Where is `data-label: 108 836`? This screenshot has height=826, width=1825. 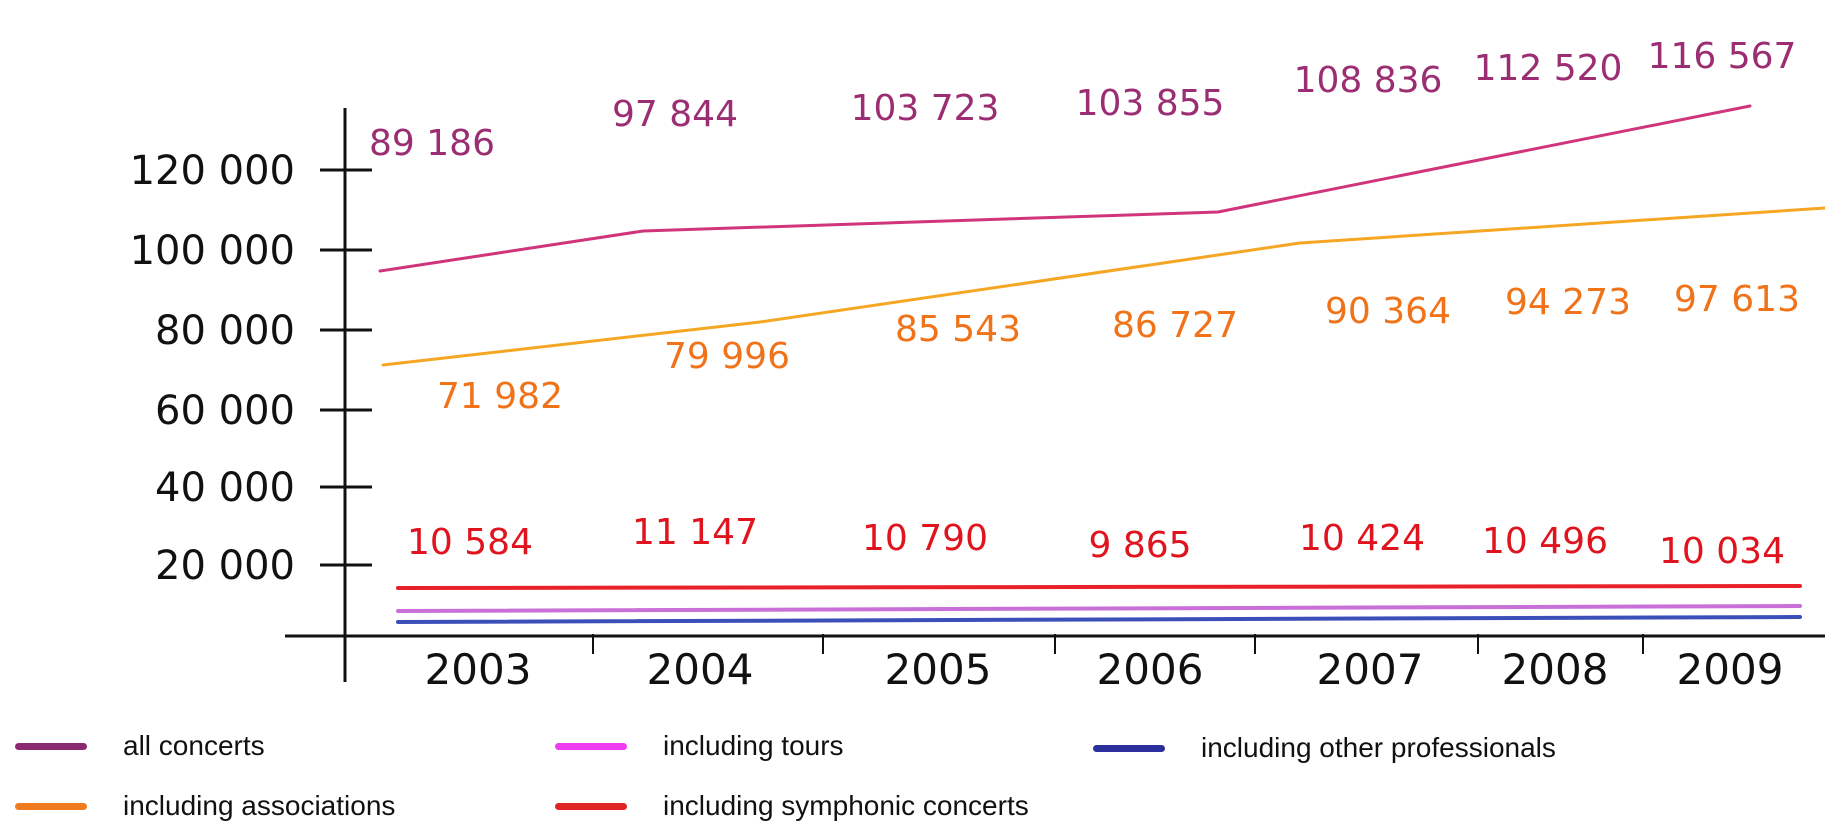 data-label: 108 836 is located at coordinates (1368, 80).